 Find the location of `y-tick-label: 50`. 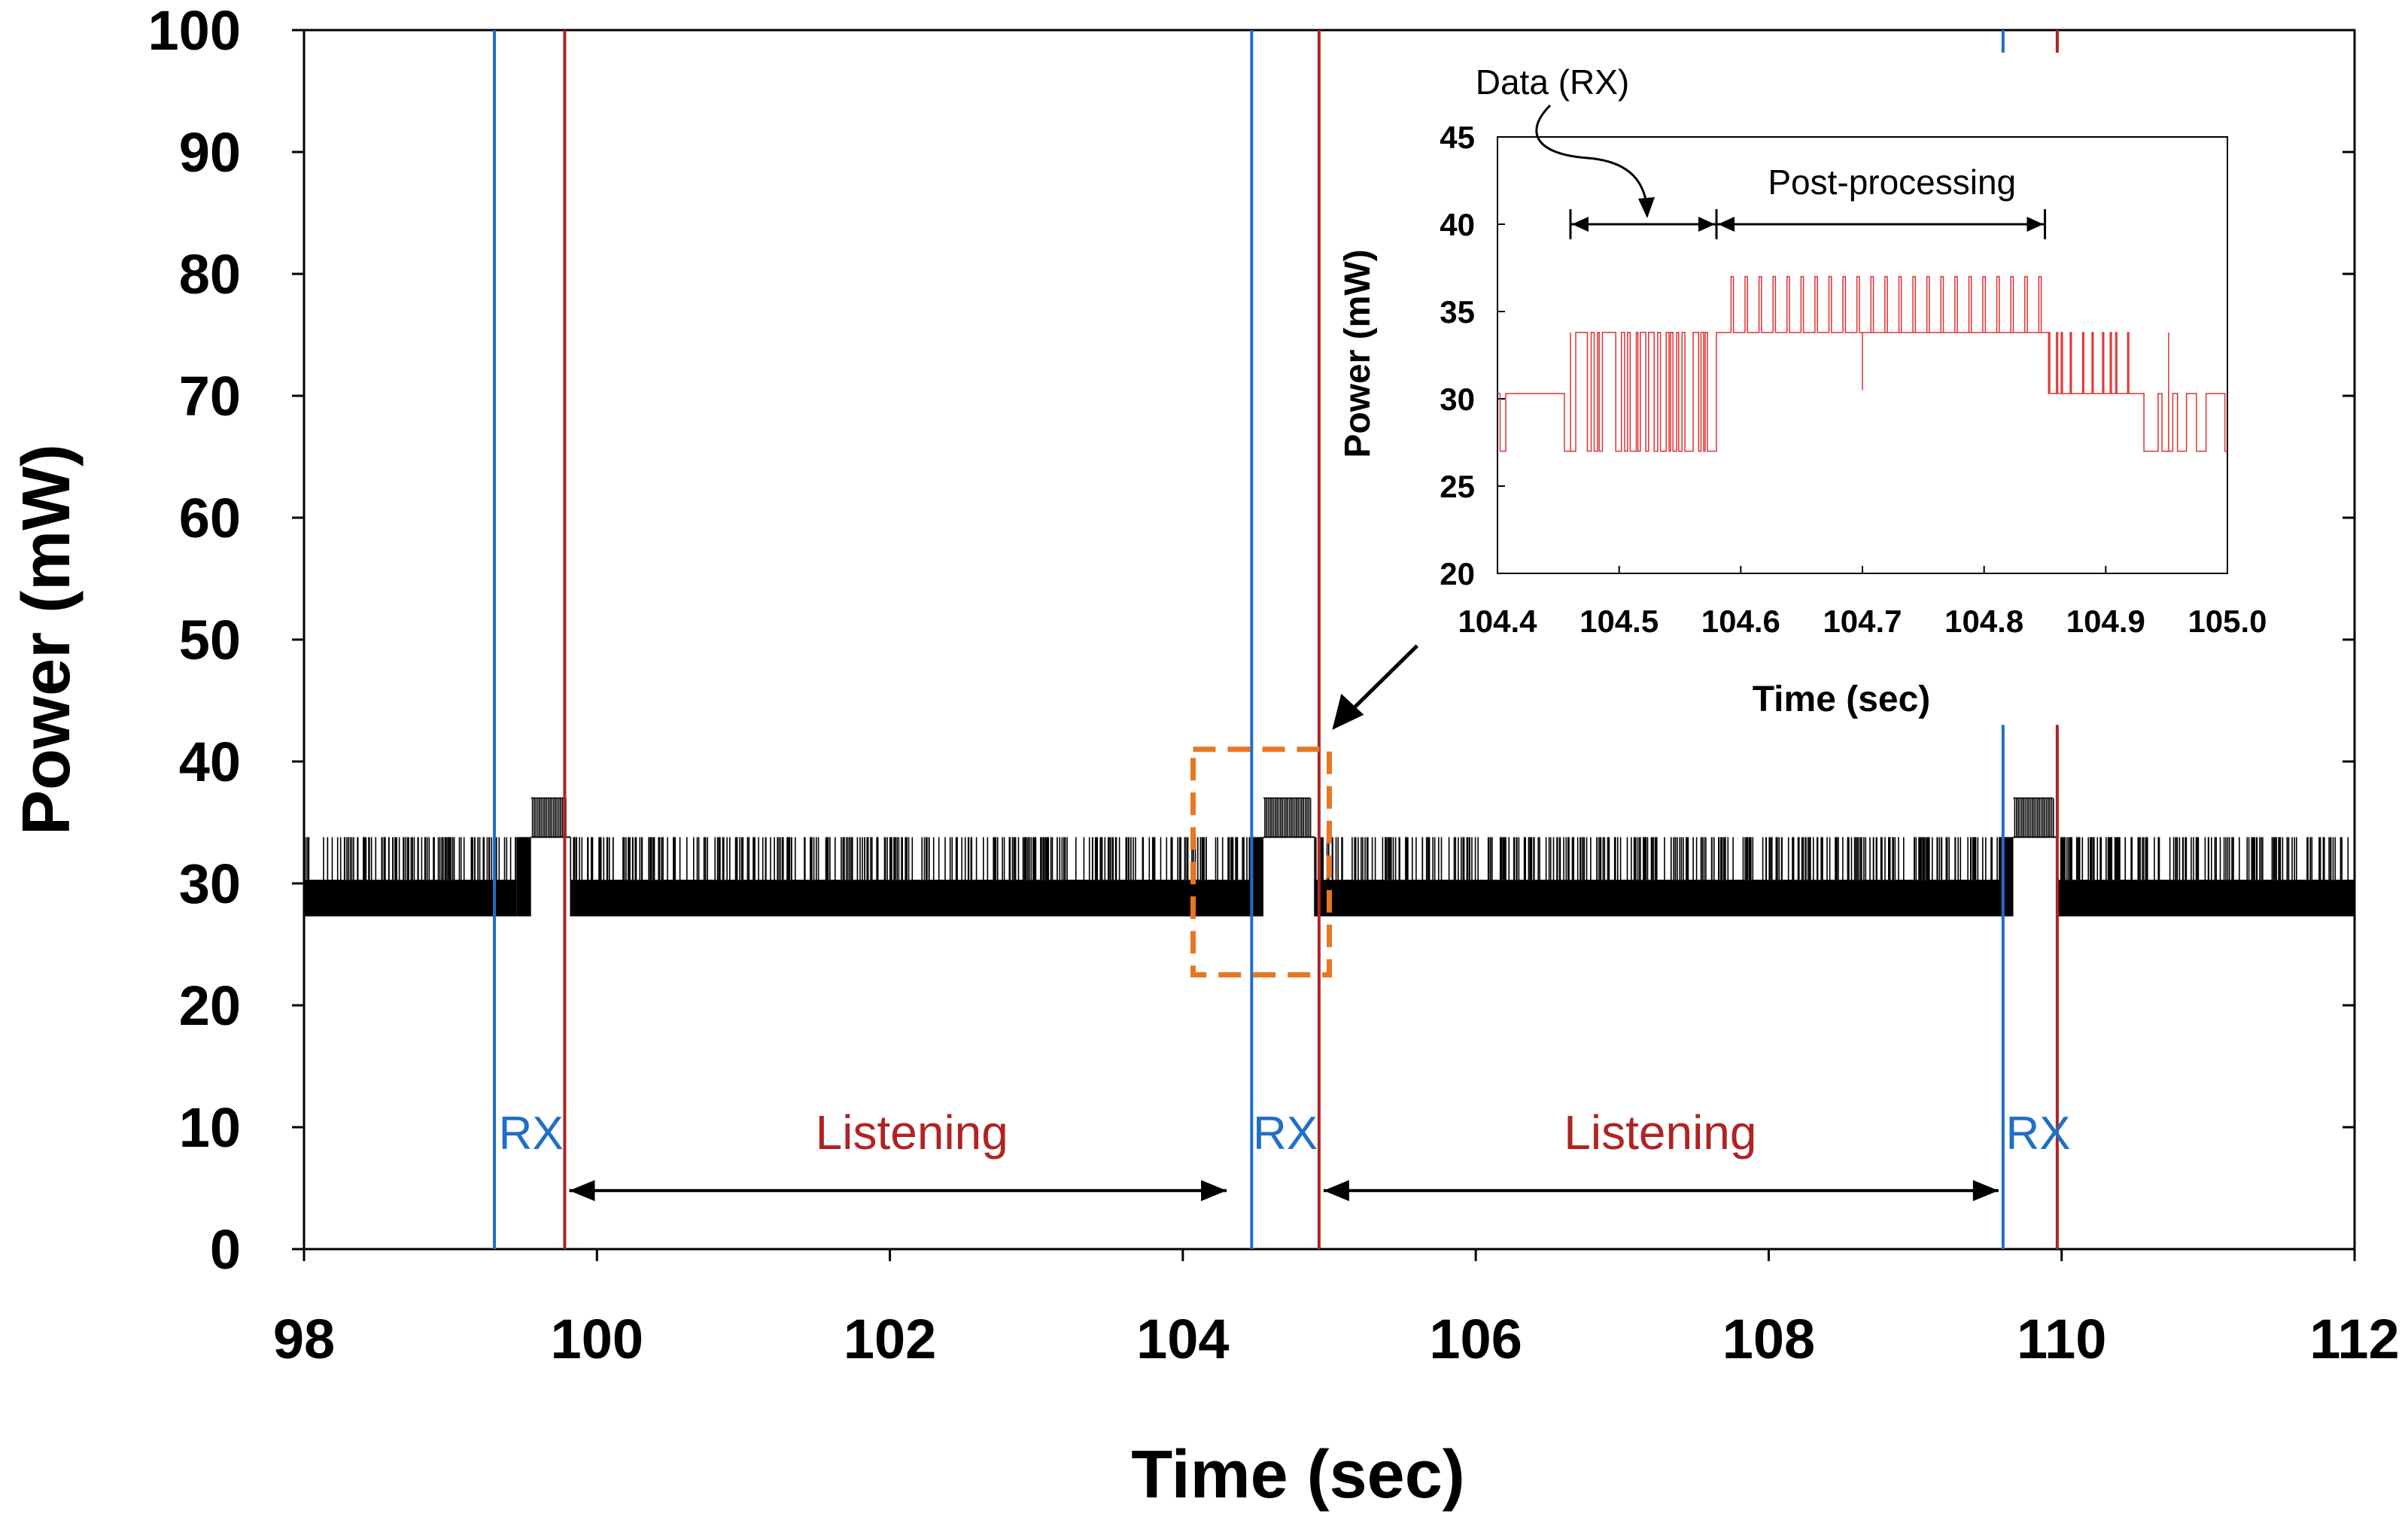

y-tick-label: 50 is located at coordinates (210, 640).